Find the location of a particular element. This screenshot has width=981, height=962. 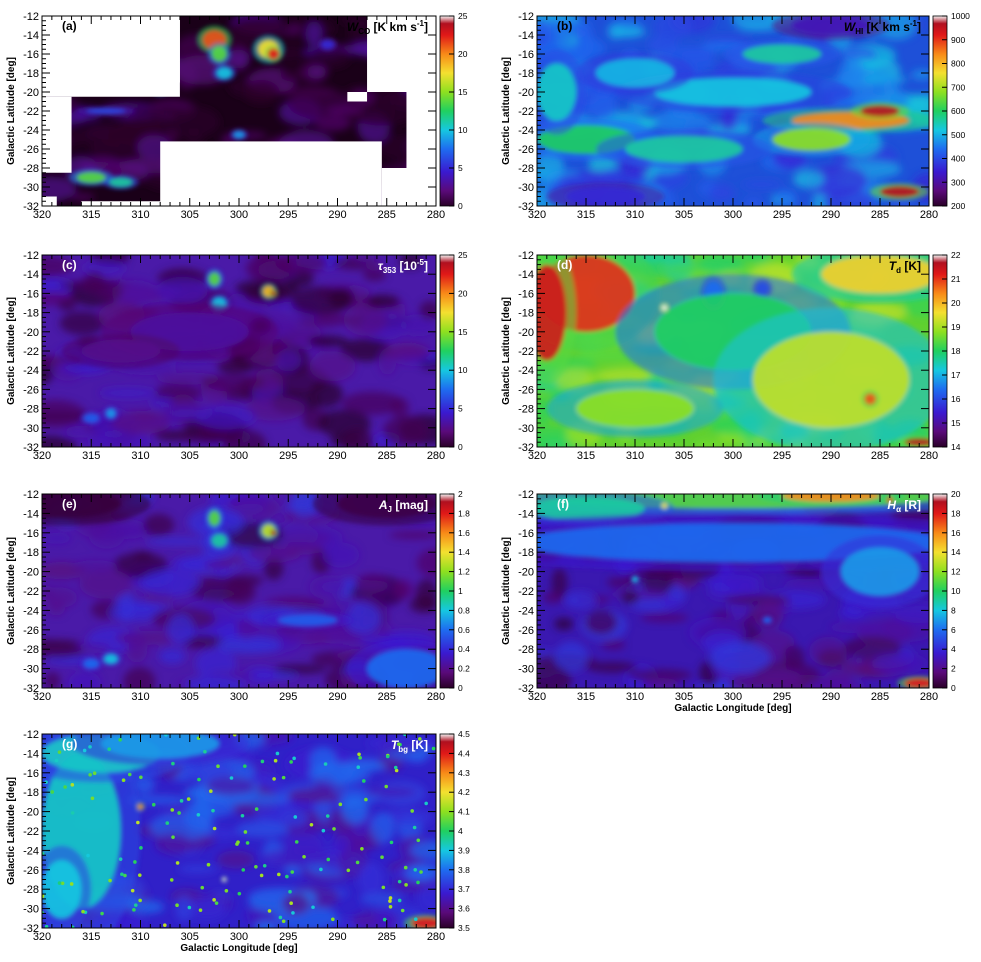

title-exp: -1 is located at coordinates (421, 23).